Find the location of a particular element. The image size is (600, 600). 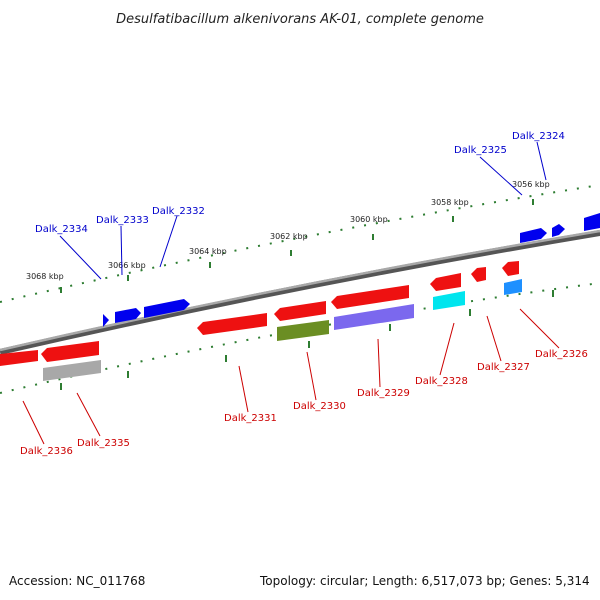

gene-label-minus: Dalk_2335 is located at coordinates (103, 443).